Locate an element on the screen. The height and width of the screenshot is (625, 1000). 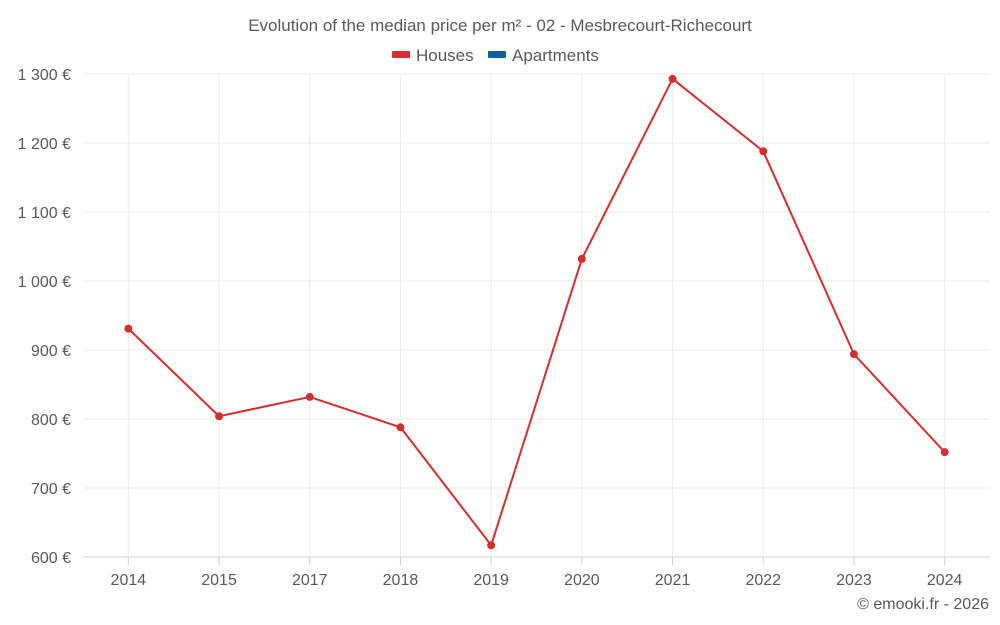
x-tick-label: 2017 is located at coordinates (310, 580).